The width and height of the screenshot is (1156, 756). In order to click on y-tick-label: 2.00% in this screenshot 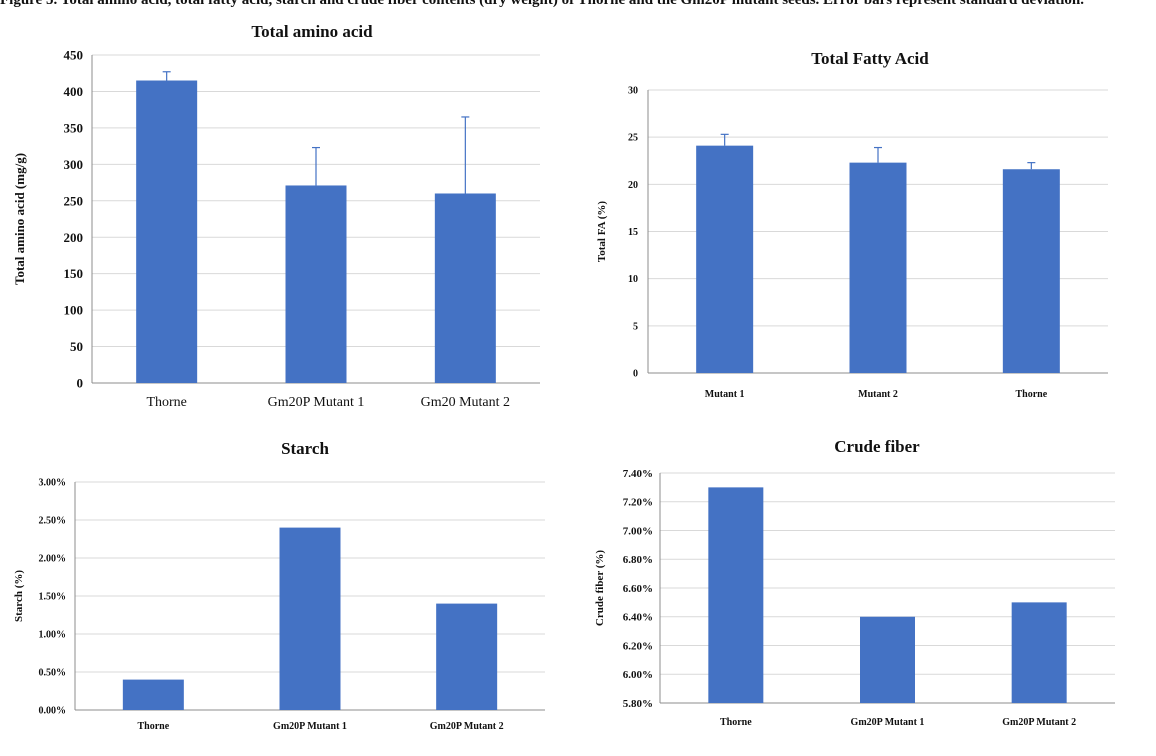, I will do `click(53, 559)`.